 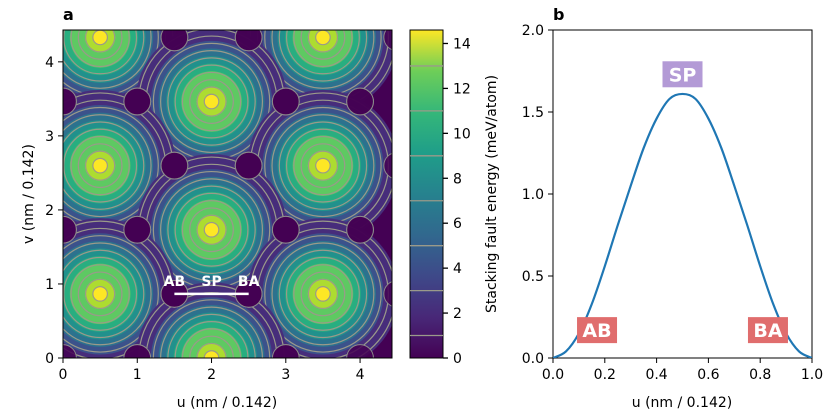 What do you see at coordinates (285, 375) in the screenshot?
I see `x-tick-label: 3` at bounding box center [285, 375].